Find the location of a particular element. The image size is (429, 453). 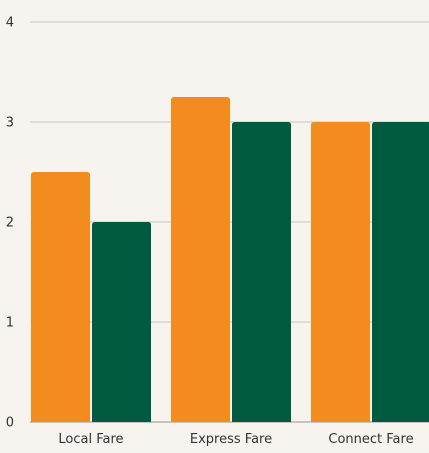

y-tick-label: 0 is located at coordinates (10, 423).